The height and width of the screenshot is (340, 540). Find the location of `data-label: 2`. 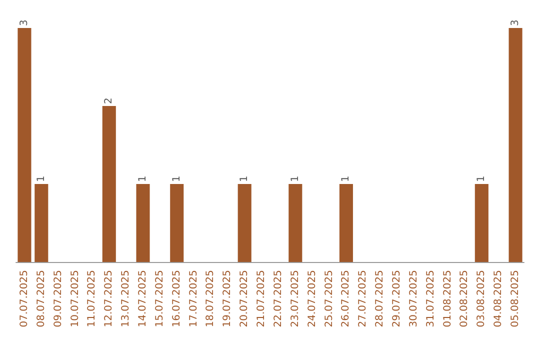

data-label: 2 is located at coordinates (109, 101).